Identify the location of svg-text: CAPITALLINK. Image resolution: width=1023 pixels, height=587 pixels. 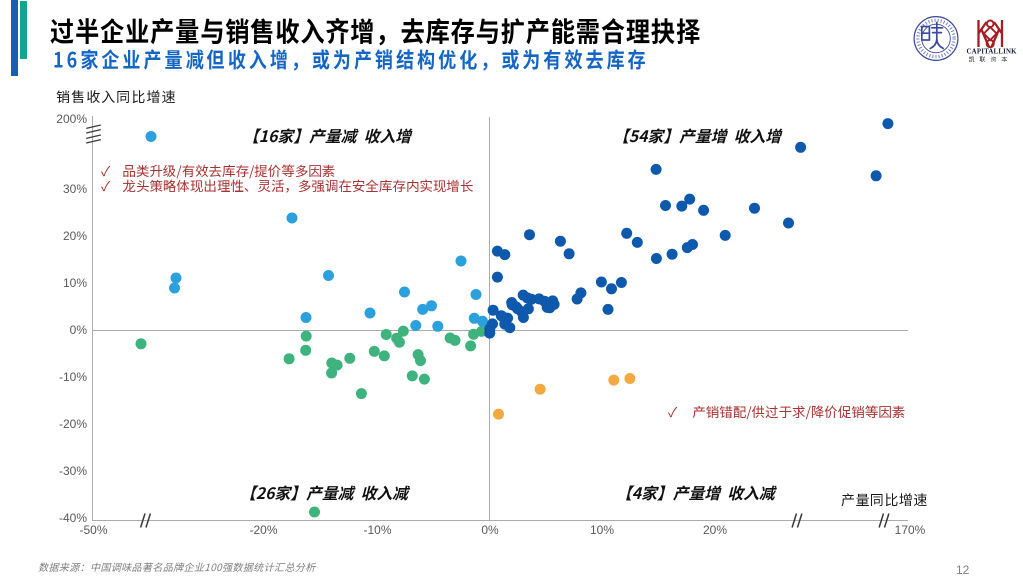
(992, 52).